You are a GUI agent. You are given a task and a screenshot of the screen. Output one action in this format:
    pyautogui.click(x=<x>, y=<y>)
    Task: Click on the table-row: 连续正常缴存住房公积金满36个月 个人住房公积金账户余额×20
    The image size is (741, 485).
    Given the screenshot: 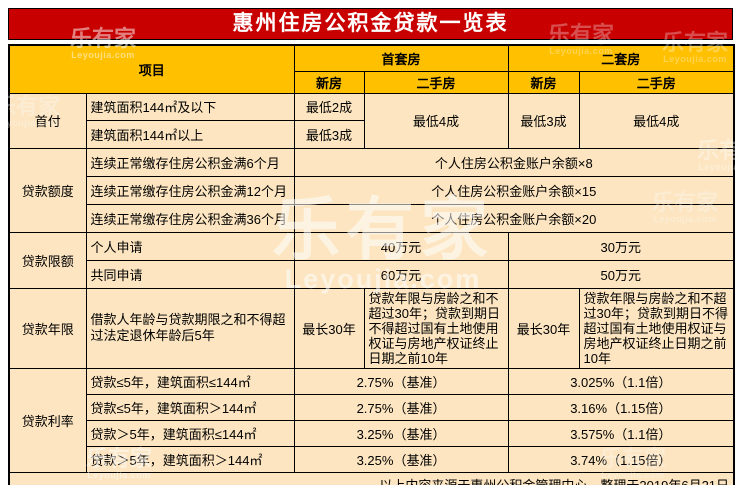 What is the action you would take?
    pyautogui.click(x=372, y=218)
    